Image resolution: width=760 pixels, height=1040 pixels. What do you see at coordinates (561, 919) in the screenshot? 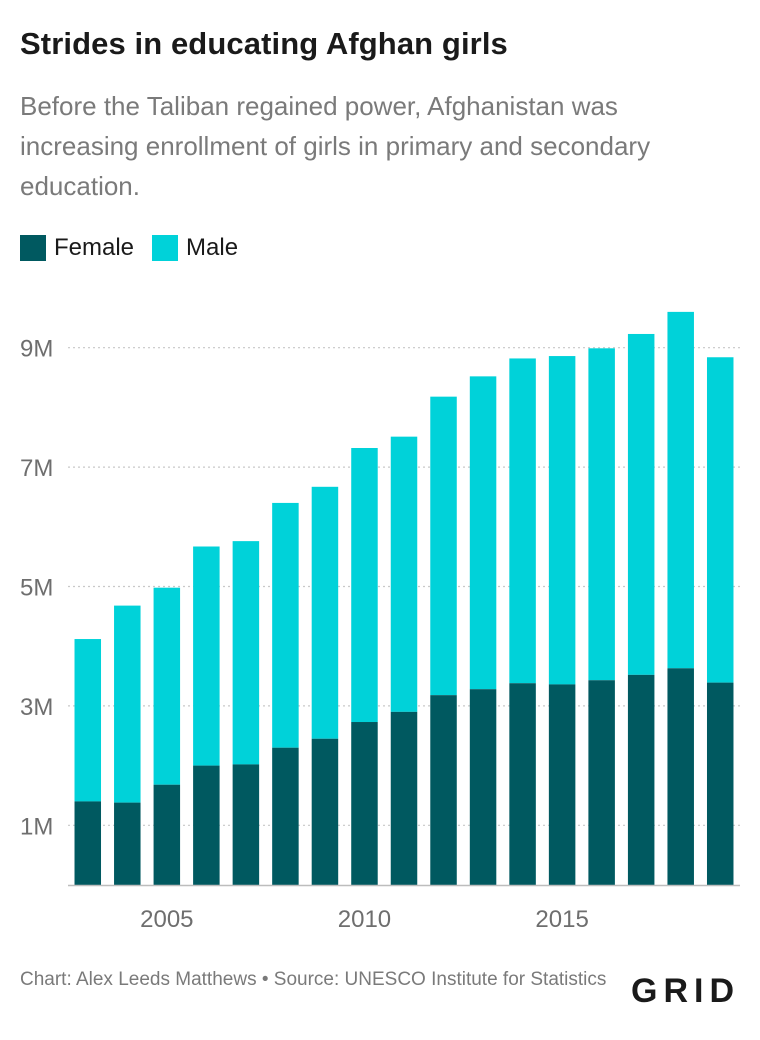
I see `x-tick-label: 2015` at bounding box center [561, 919].